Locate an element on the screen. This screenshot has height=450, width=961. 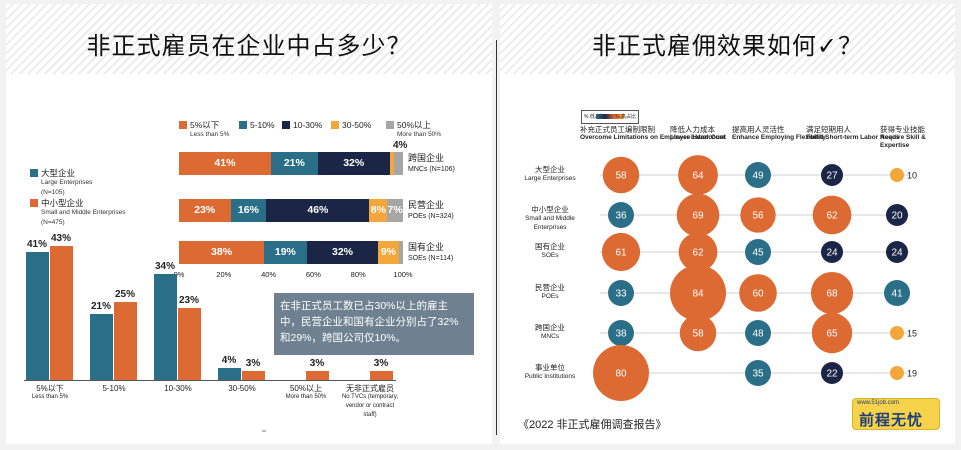
category-cn: 国有企业 is located at coordinates (426, 247).